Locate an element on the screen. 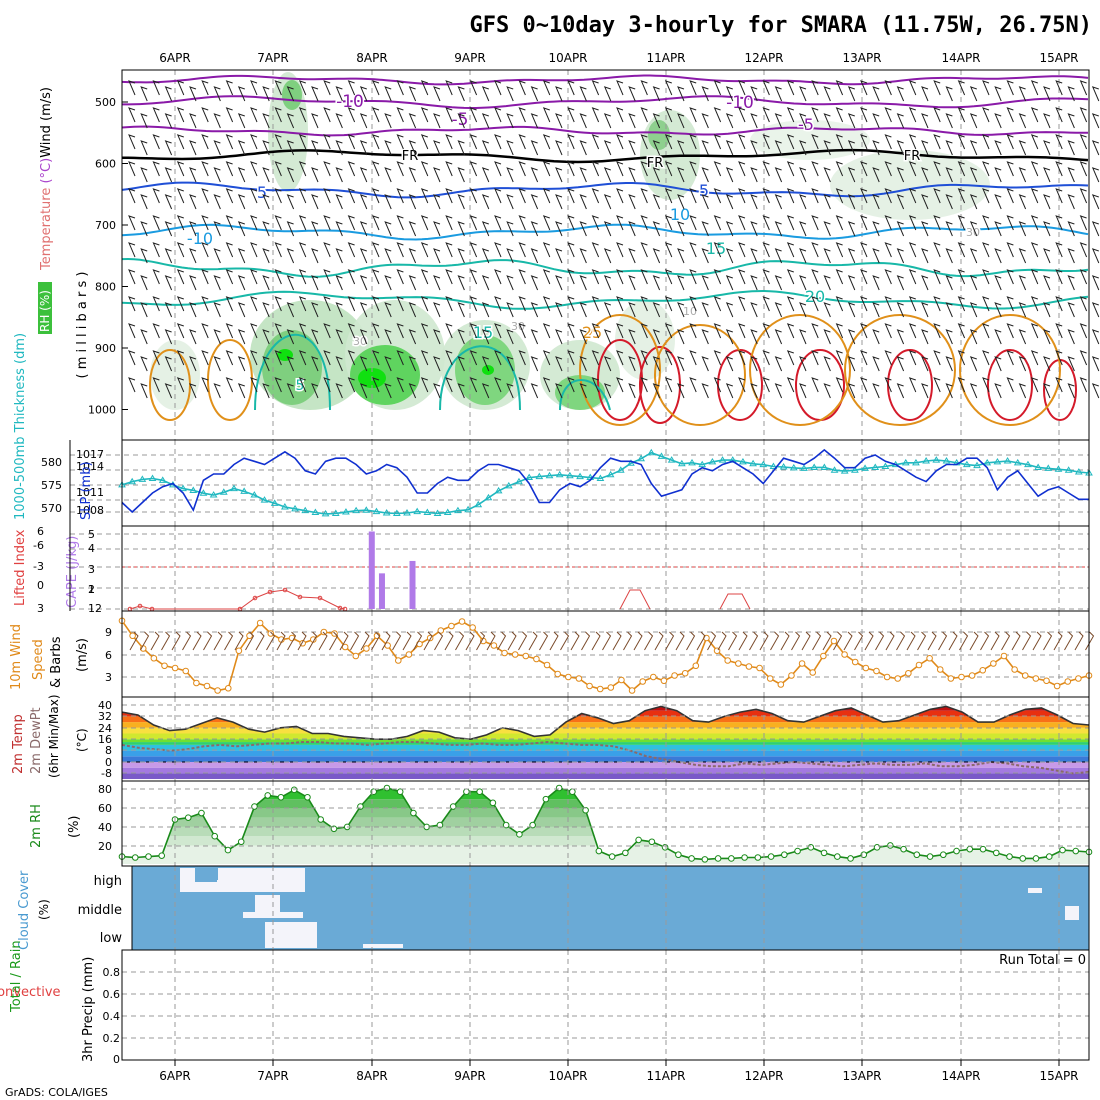 Image resolution: width=1100 pixels, height=1100 pixels. sounding-units: ( m i l l i b a r s ) is located at coordinates (82, 325).